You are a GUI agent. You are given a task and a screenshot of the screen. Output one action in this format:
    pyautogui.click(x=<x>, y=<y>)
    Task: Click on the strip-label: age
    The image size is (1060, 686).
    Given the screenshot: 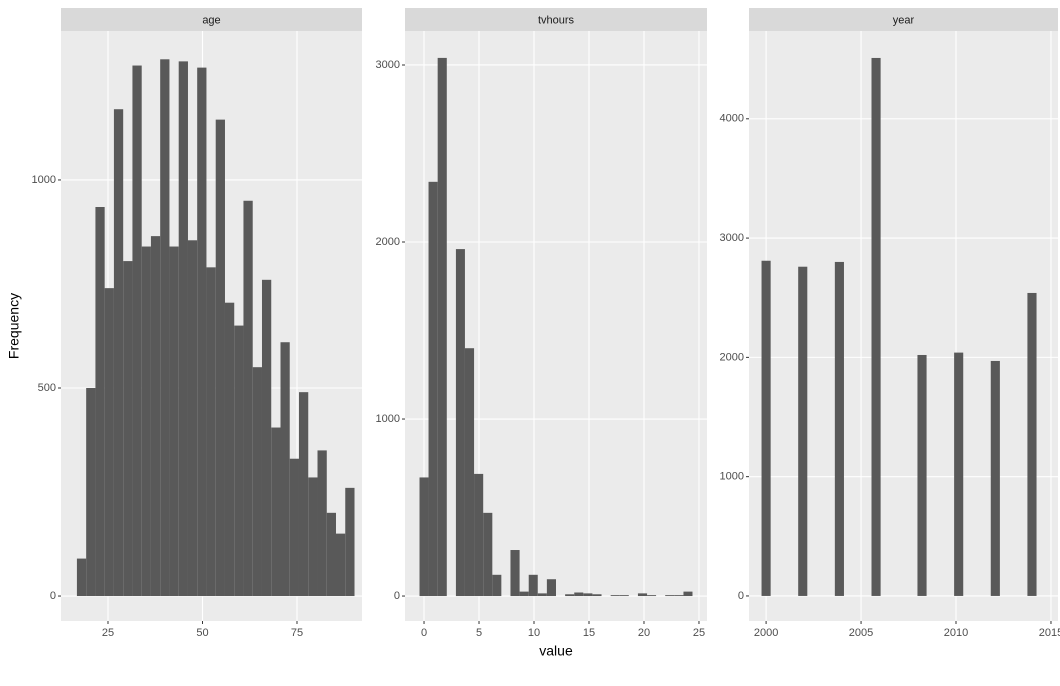 What is the action you would take?
    pyautogui.click(x=211, y=20)
    